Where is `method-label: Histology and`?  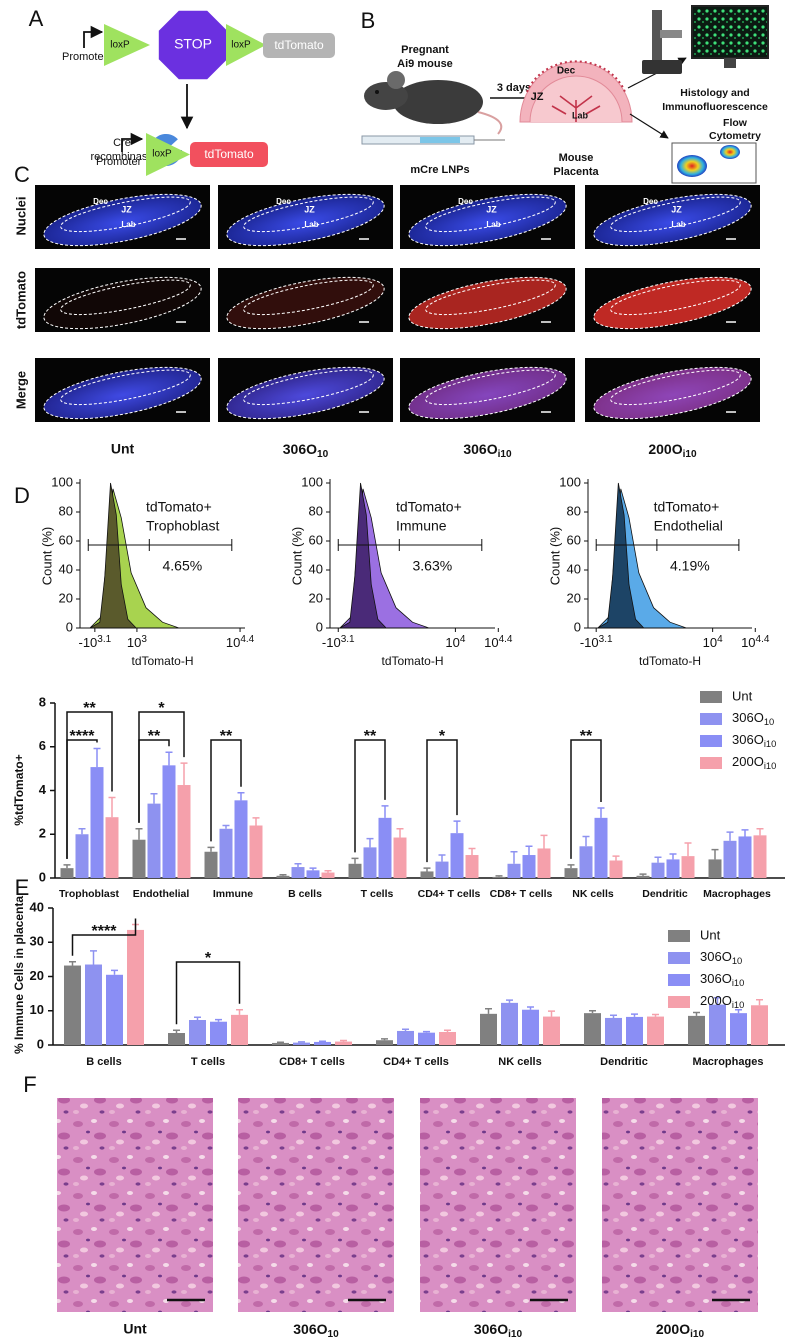
method-label: Histology and is located at coordinates (714, 93).